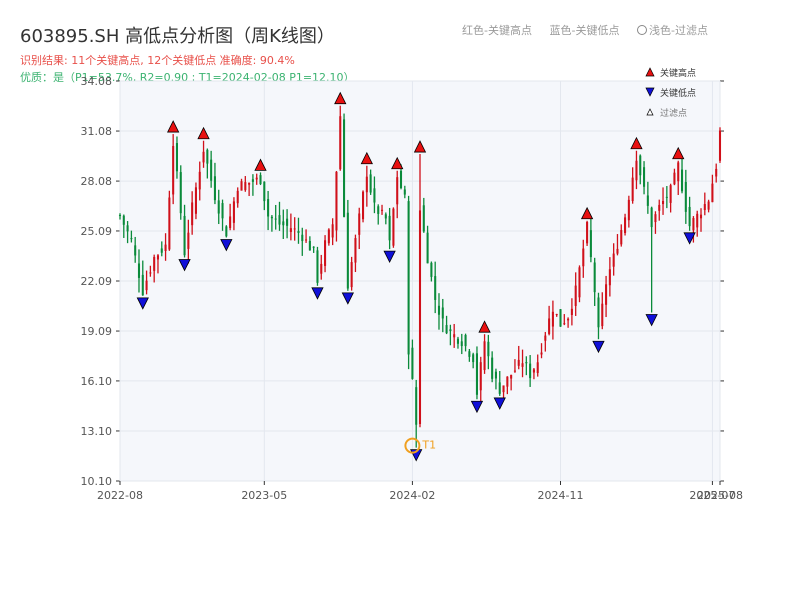 The width and height of the screenshot is (800, 600). Describe the element at coordinates (97, 131) in the screenshot. I see `y-tick-label: 31.08` at that location.